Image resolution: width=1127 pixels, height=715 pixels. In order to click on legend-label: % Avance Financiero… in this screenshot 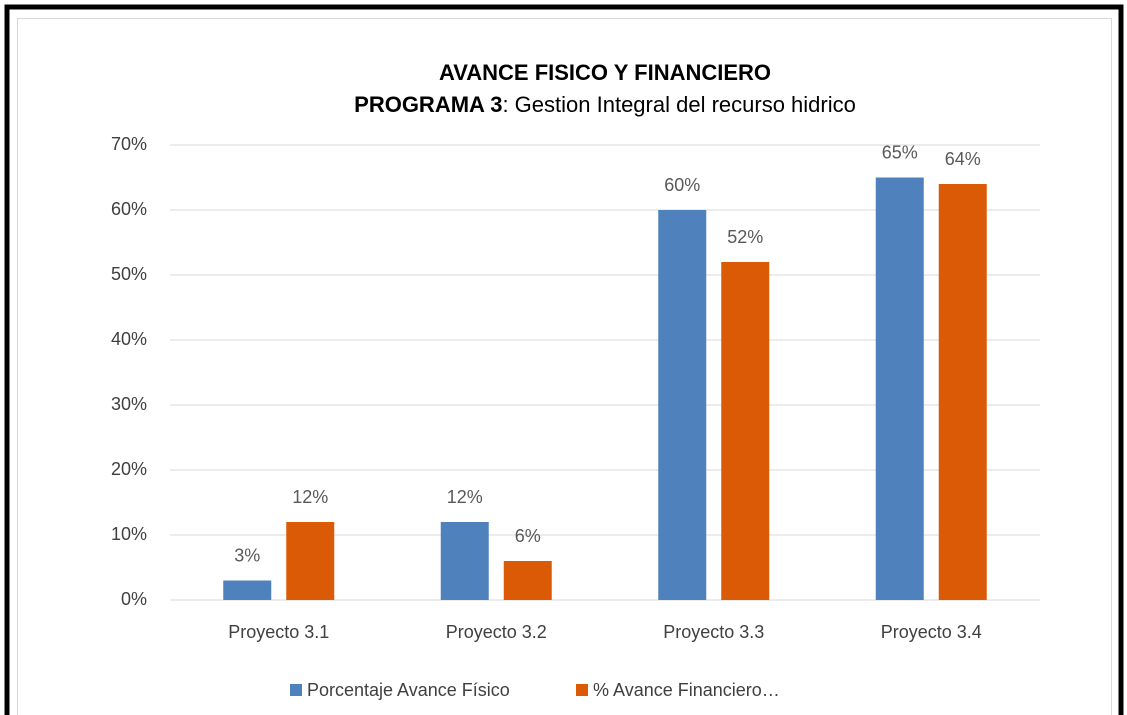, I will do `click(686, 690)`.